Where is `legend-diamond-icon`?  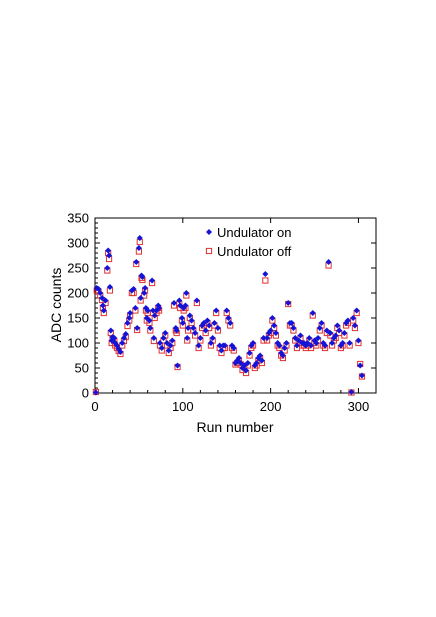
legend-diamond-icon is located at coordinates (209, 232).